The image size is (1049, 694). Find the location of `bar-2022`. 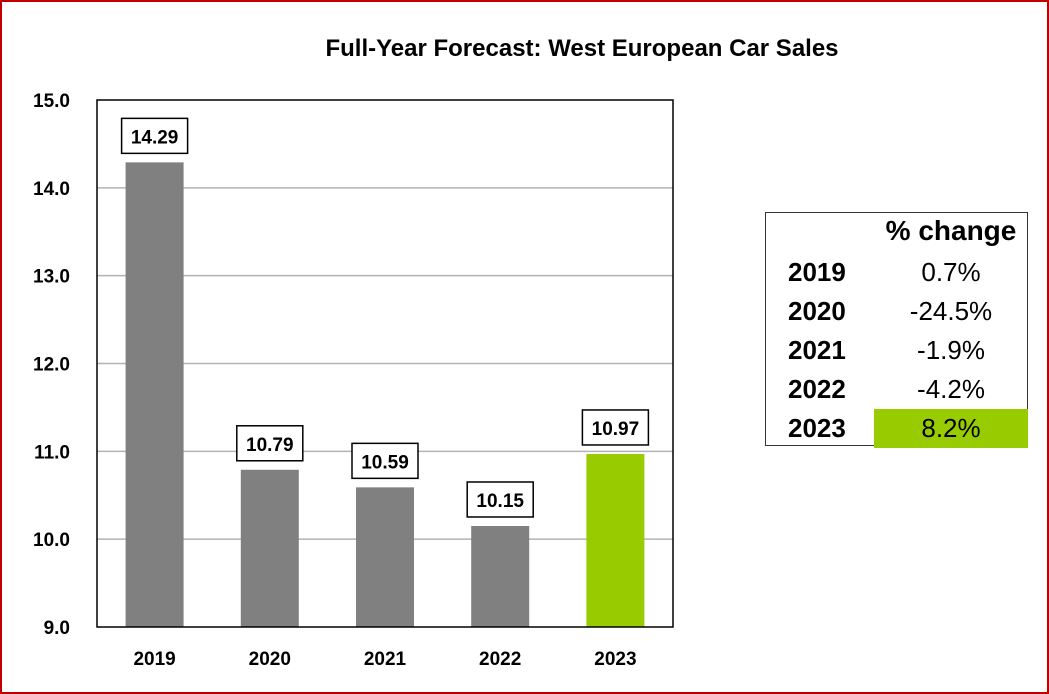

bar-2022 is located at coordinates (500, 576).